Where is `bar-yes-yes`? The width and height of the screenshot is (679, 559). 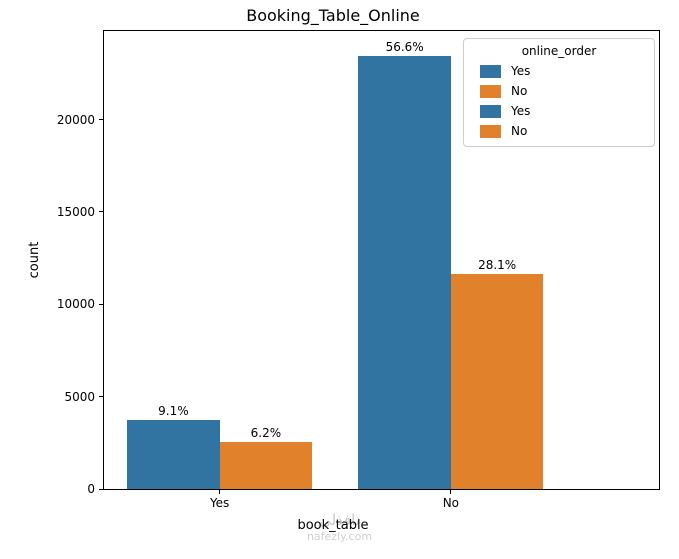 bar-yes-yes is located at coordinates (173, 454).